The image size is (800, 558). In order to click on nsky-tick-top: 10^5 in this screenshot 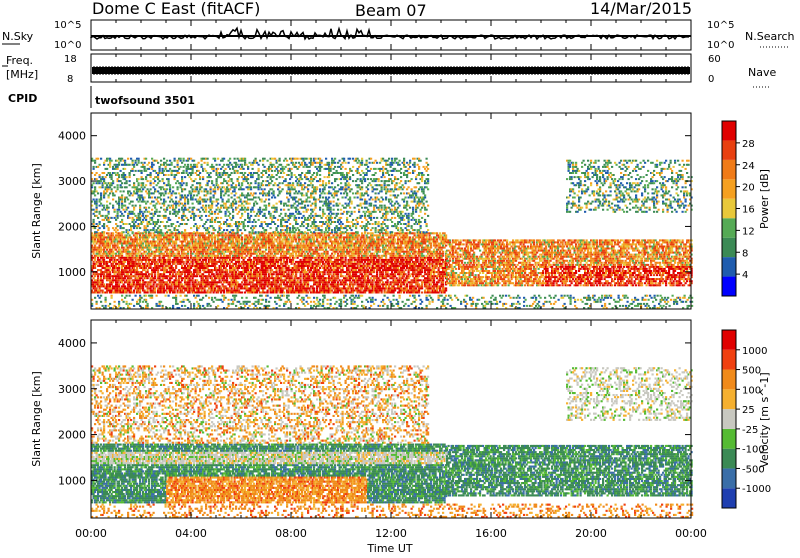, I will do `click(67, 25)`.